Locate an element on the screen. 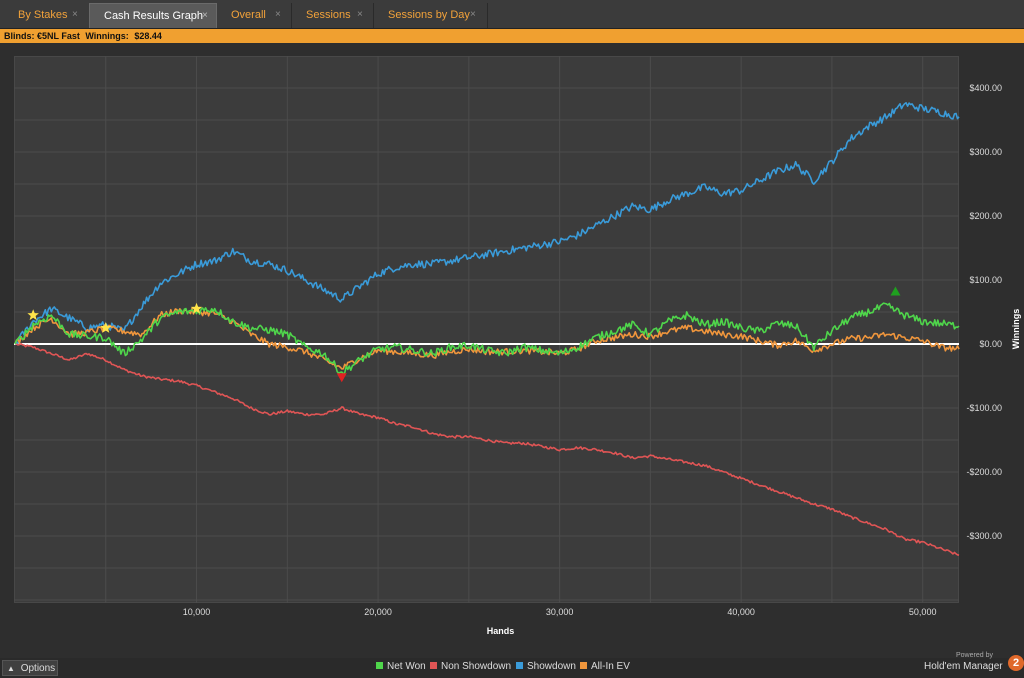 Image resolution: width=1024 pixels, height=678 pixels. legend-label: Showdown is located at coordinates (551, 666).